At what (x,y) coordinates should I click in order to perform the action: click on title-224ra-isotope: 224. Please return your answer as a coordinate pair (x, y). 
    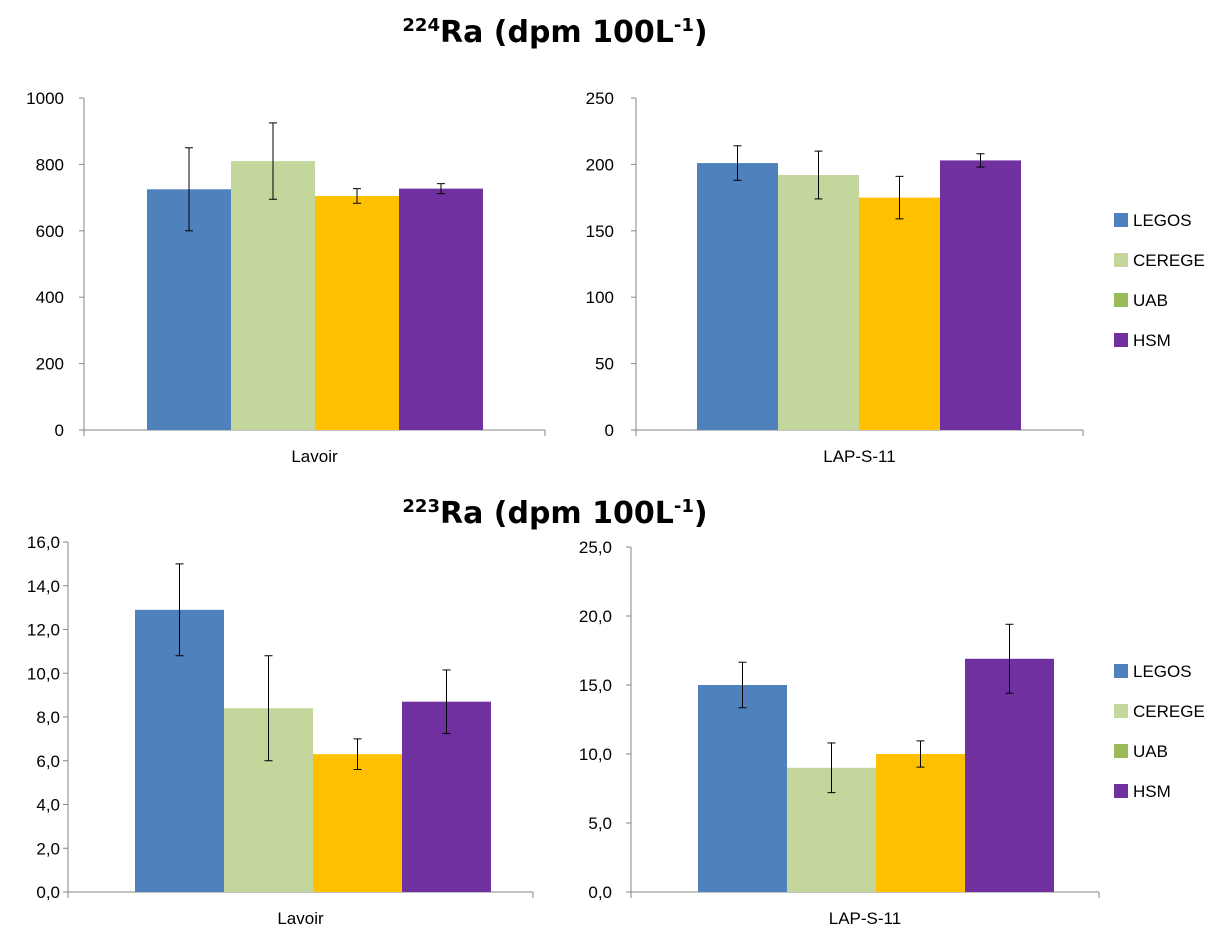
    Looking at the image, I should click on (421, 25).